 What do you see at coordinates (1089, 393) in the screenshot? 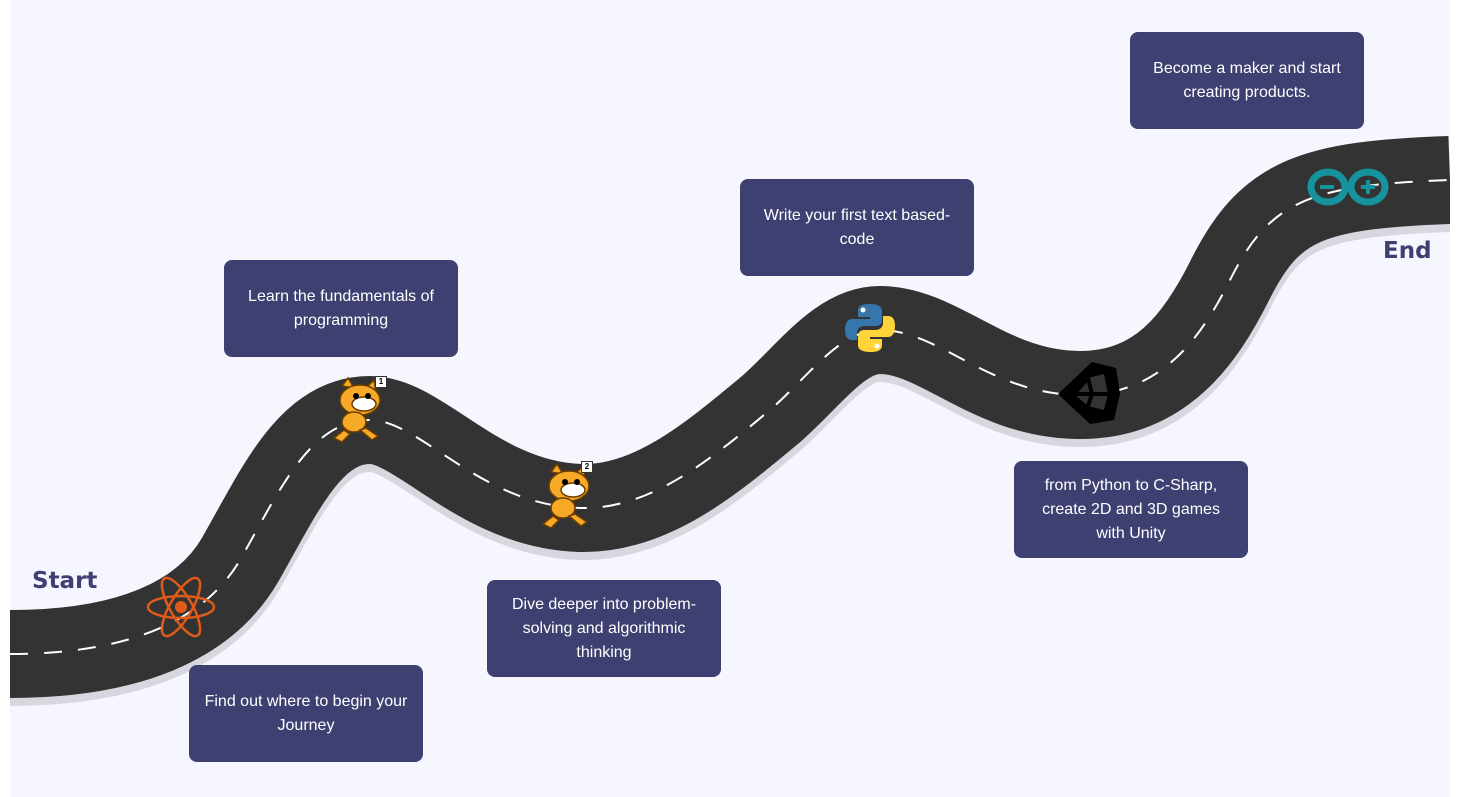
I see `unity-icon` at bounding box center [1089, 393].